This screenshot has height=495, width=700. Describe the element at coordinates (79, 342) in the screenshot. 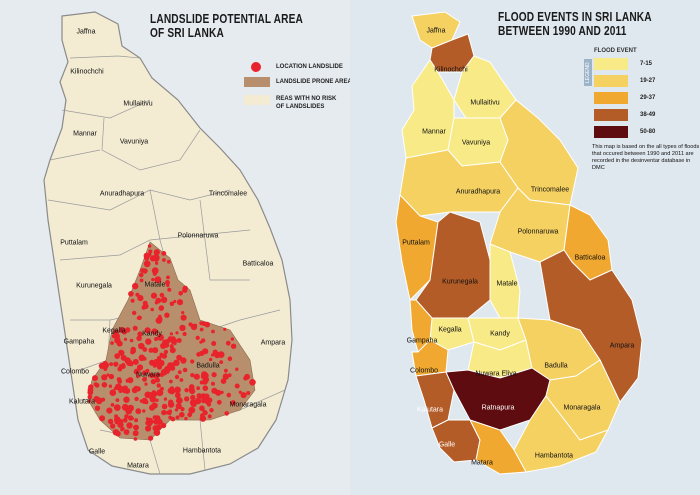

I see `district-label-gampaha: Gampaha` at that location.